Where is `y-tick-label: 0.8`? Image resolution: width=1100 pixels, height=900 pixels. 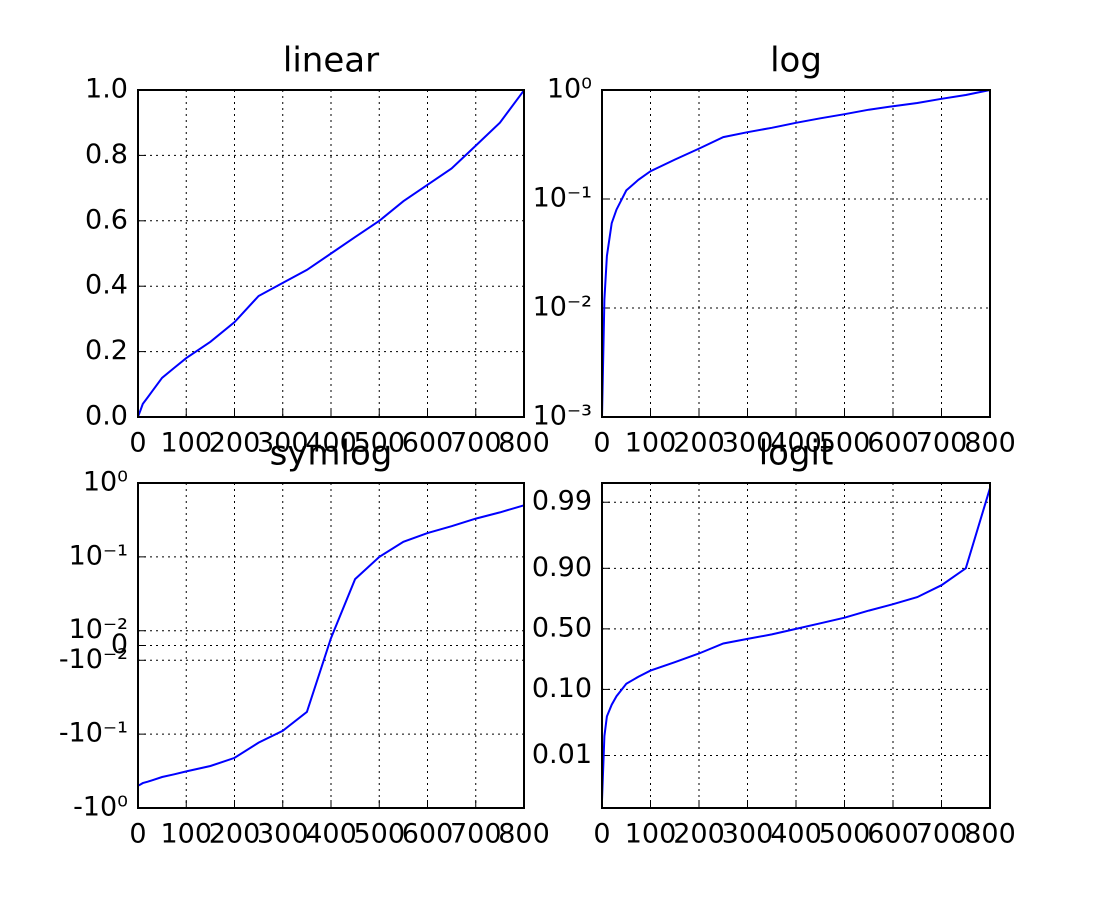
y-tick-label: 0.8 is located at coordinates (106, 154).